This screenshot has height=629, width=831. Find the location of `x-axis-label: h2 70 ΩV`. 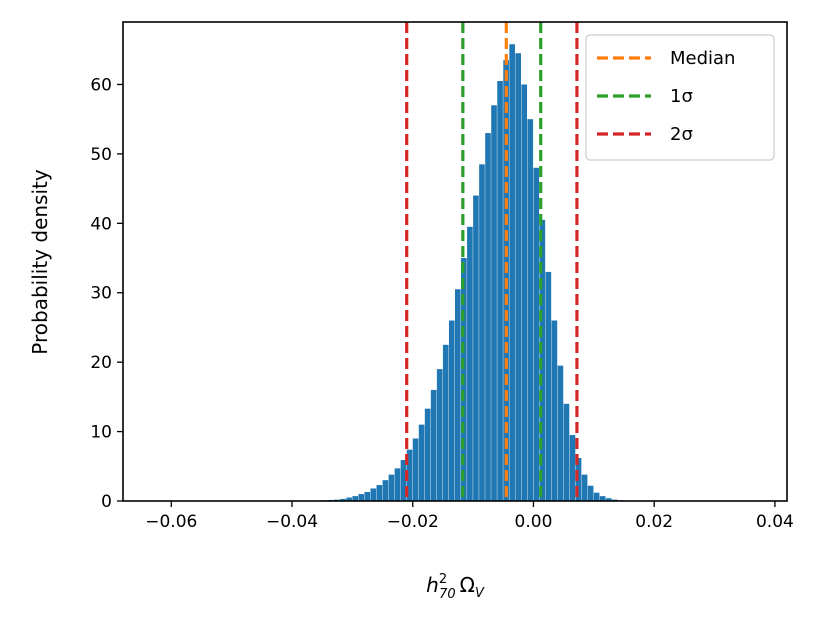

x-axis-label: h2 70 ΩV is located at coordinates (455, 587).